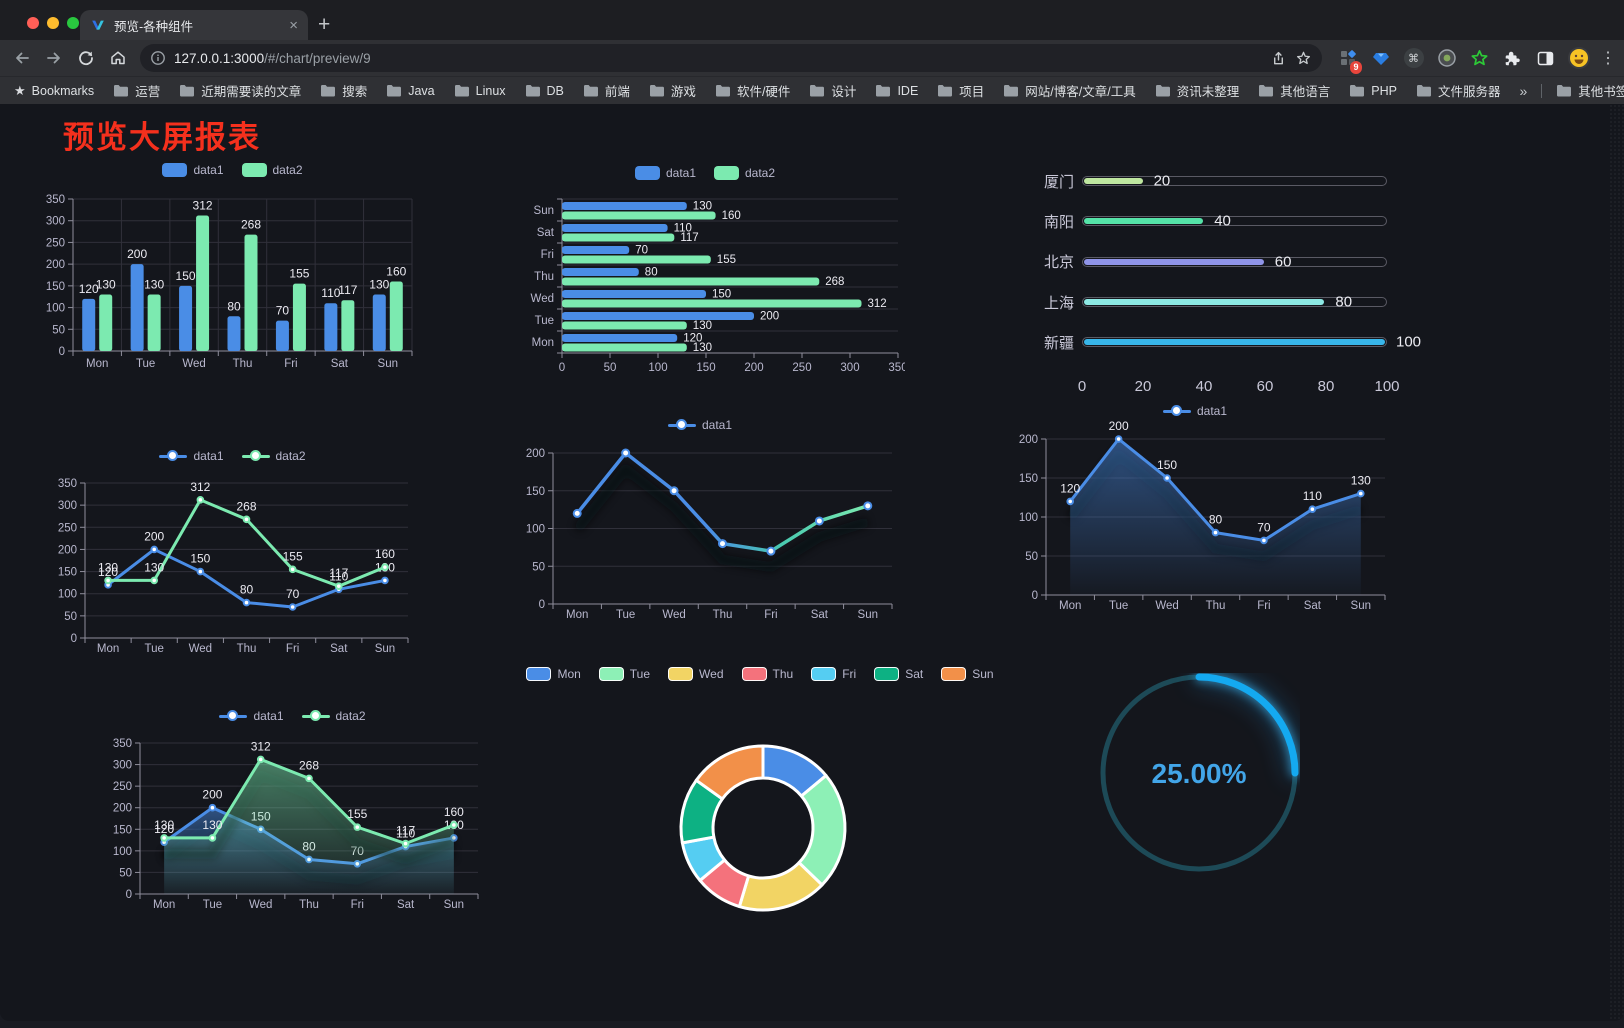  Describe the element at coordinates (1305, 92) in the screenshot. I see `bookmark-folder-label: 其他语言` at that location.